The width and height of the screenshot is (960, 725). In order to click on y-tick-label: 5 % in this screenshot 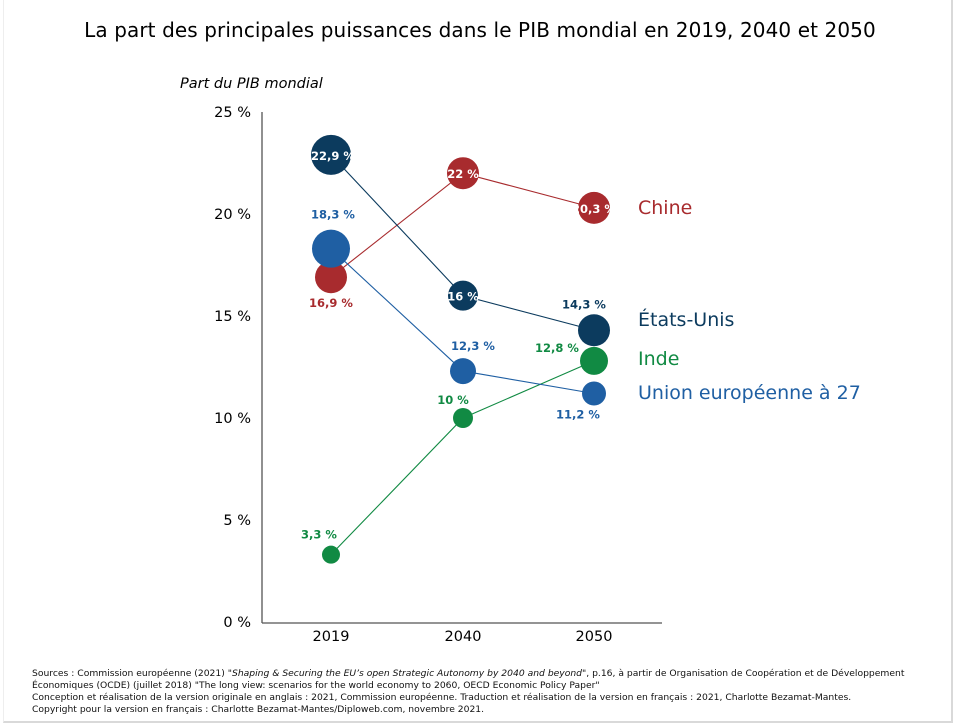, I will do `click(237, 521)`.